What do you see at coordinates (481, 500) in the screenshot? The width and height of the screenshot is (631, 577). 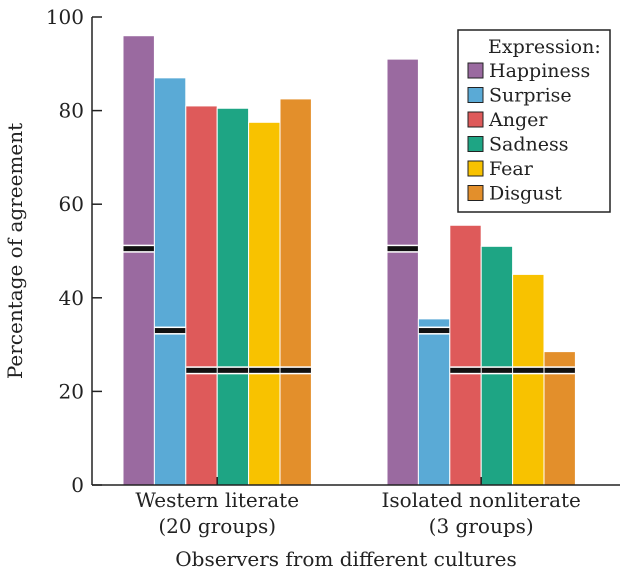 I see `x-category-label-line1: Isolated nonliterate` at bounding box center [481, 500].